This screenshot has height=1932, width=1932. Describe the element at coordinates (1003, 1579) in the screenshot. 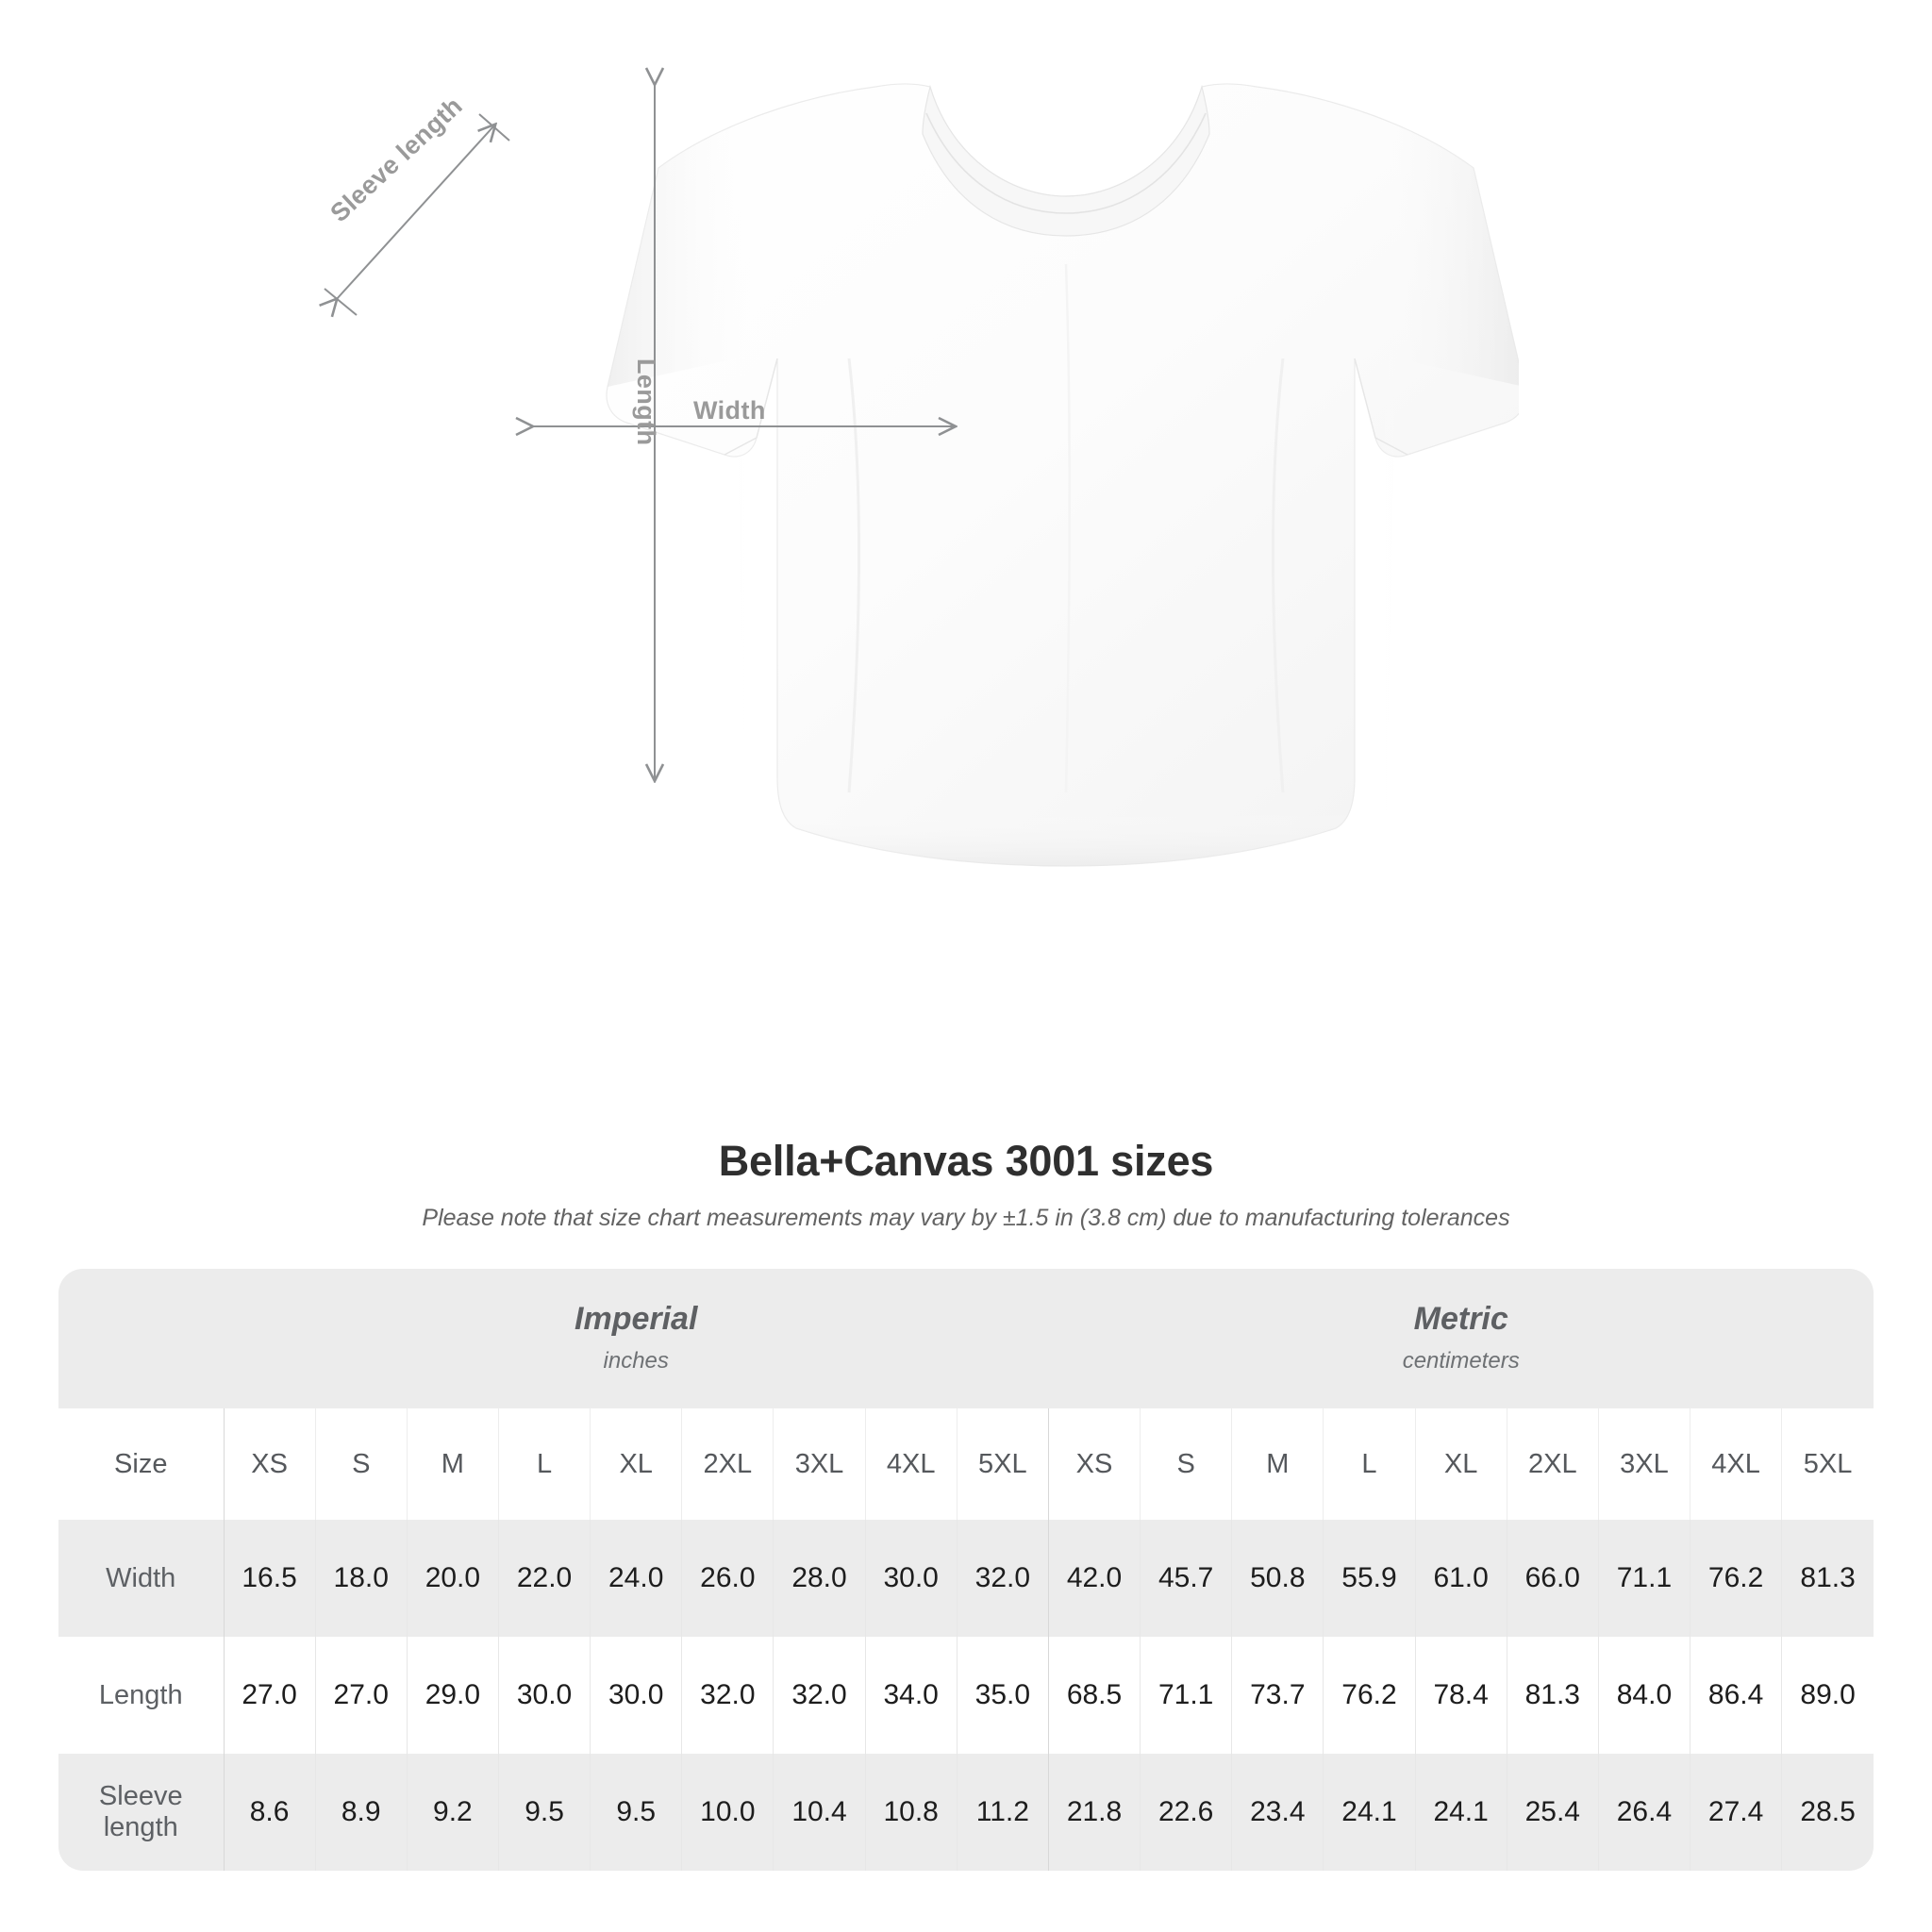

I see `cell-width-imperial-5xl: 32.0` at that location.